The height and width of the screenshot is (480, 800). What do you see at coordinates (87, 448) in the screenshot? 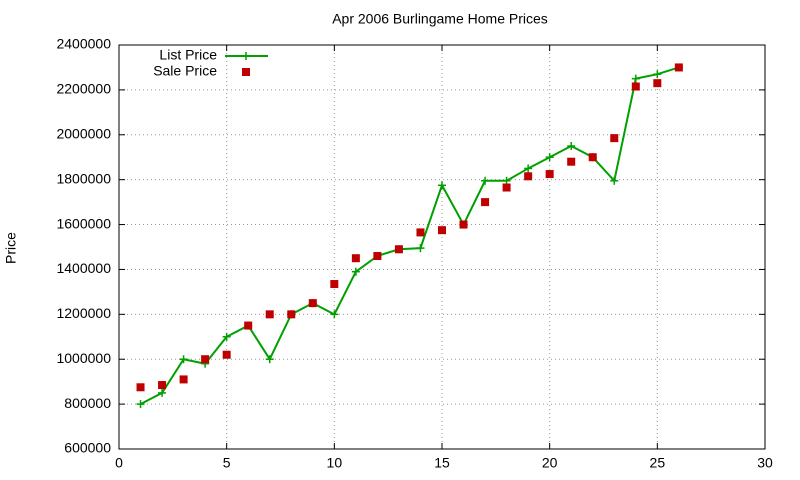
I see `y-tick-label: 600000` at bounding box center [87, 448].